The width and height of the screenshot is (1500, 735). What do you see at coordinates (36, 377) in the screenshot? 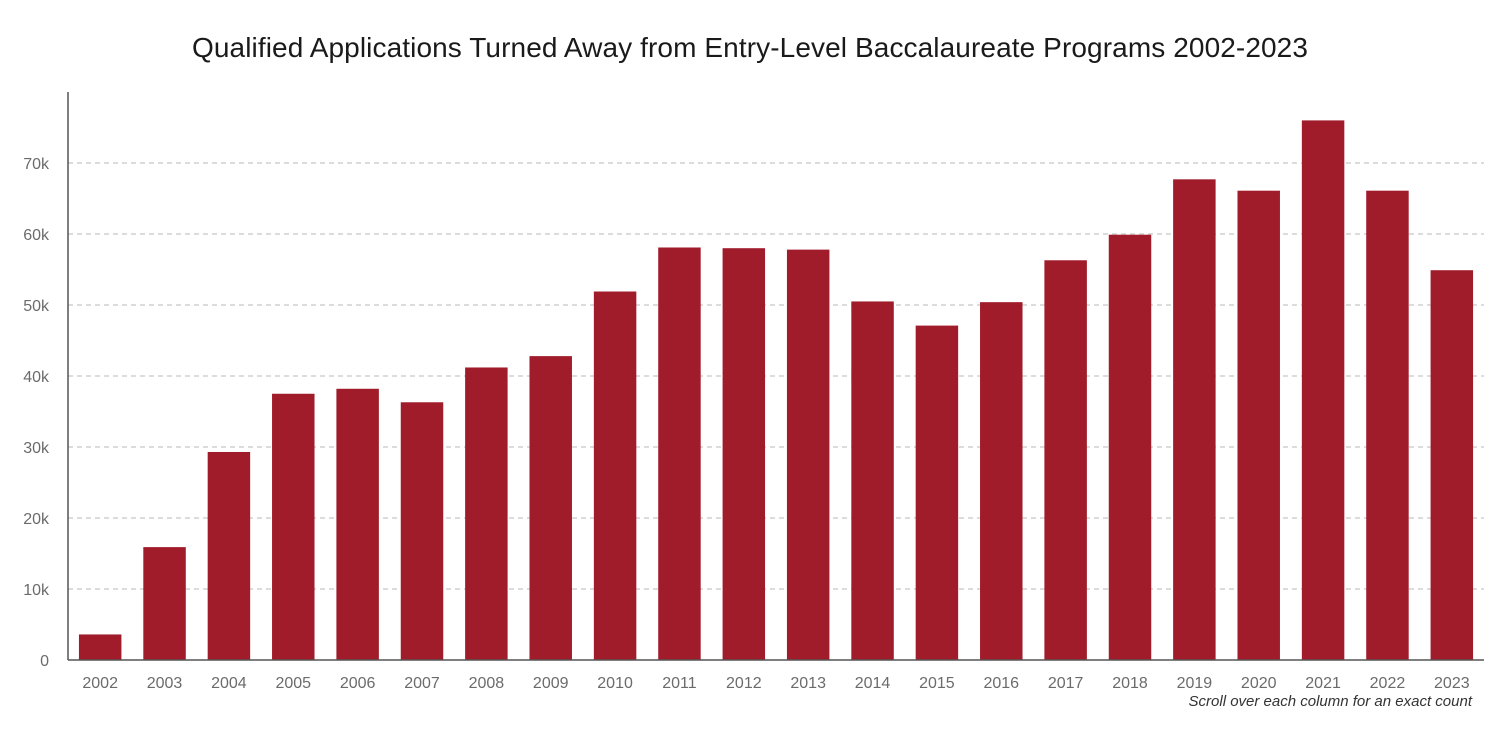
I see `y-tick-label: 40k` at bounding box center [36, 377].